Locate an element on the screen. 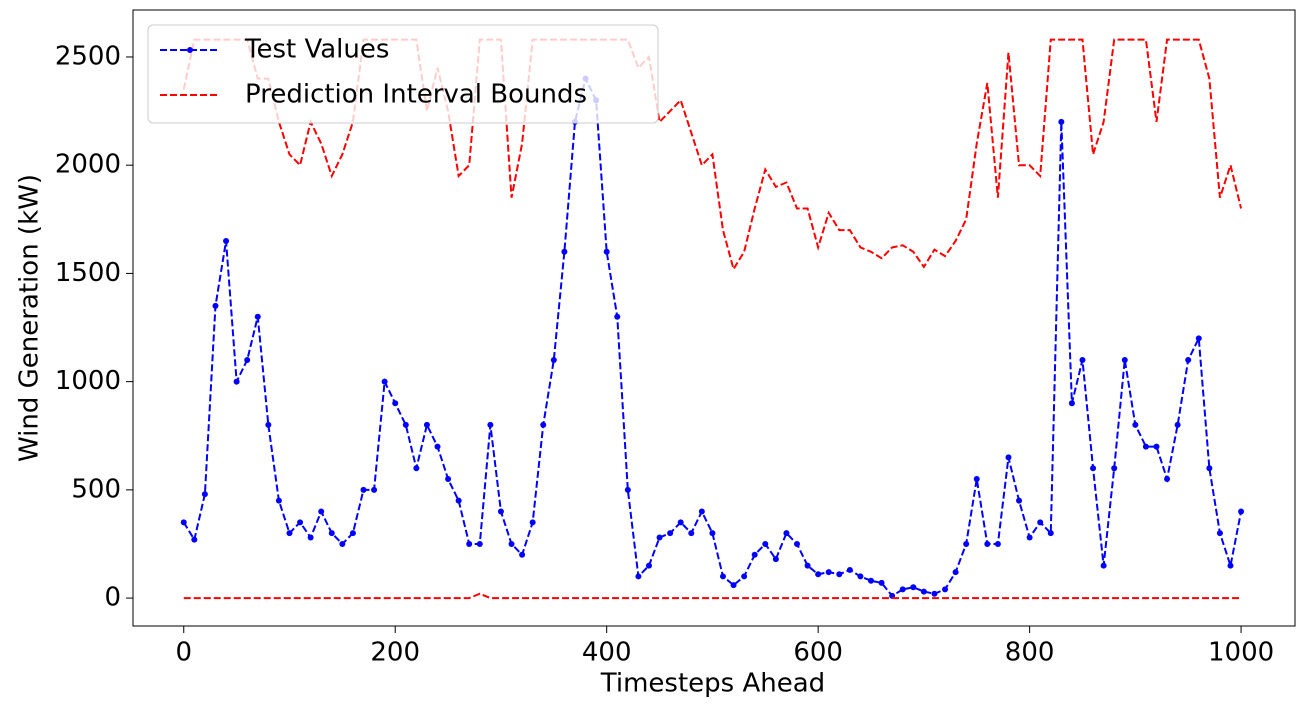 Image resolution: width=1304 pixels, height=709 pixels. legend-marker is located at coordinates (190, 50).